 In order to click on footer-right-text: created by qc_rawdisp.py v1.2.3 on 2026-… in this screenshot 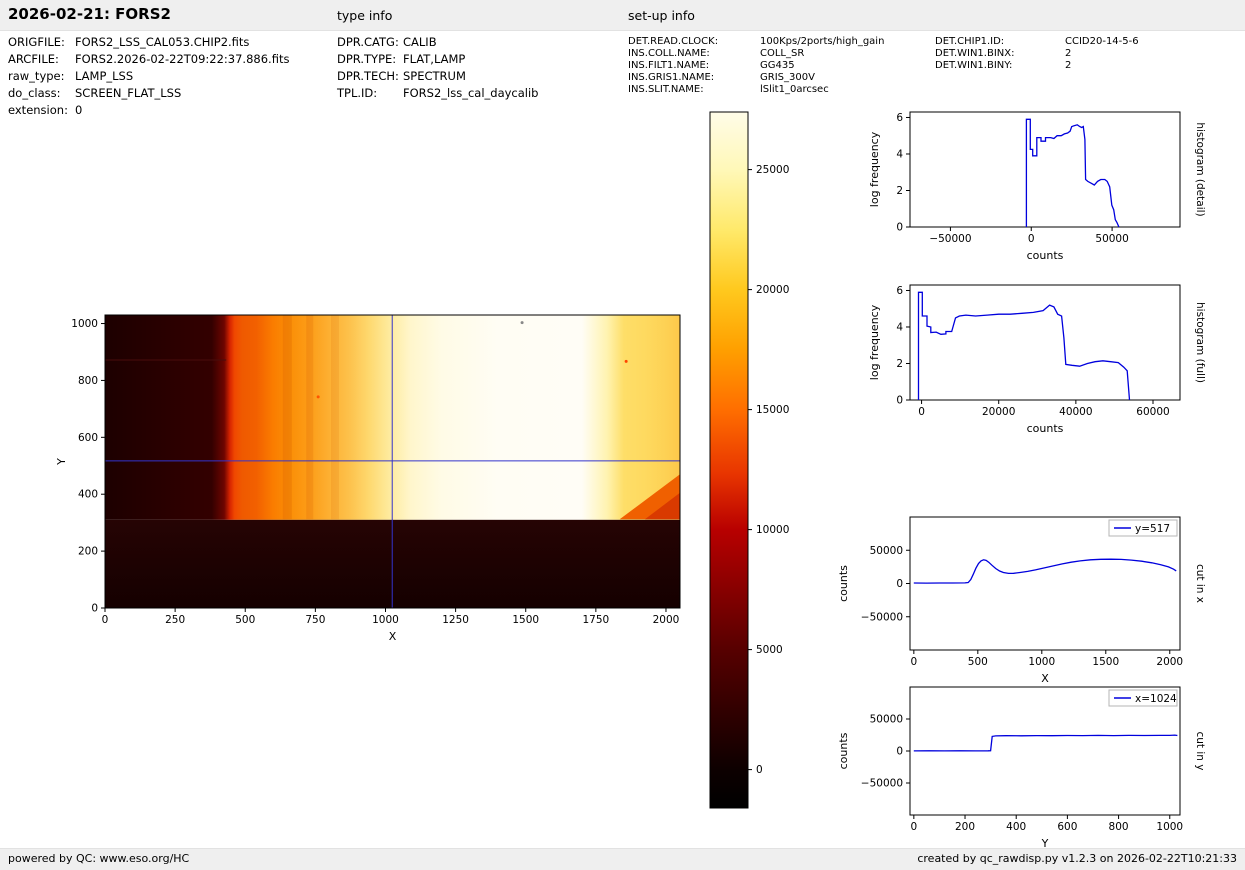, I will do `click(1077, 858)`.